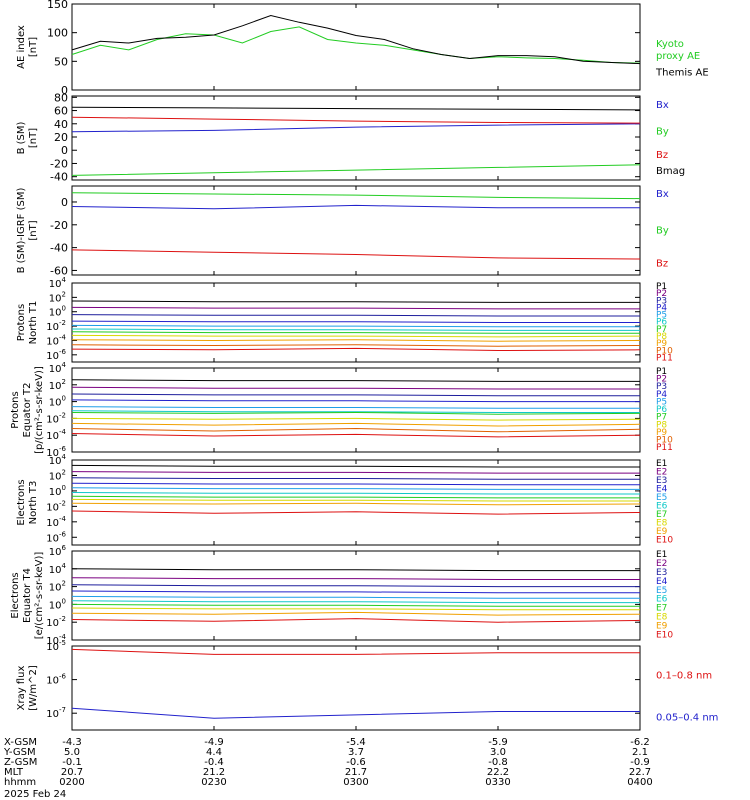  What do you see at coordinates (498, 752) in the screenshot?
I see `row-value: 3.0` at bounding box center [498, 752].